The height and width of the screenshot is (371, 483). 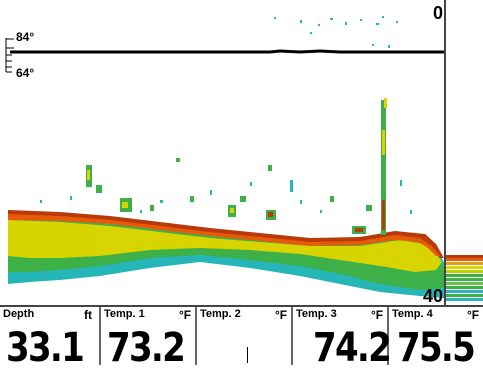 I want to click on water-temperature-trace, so click(x=227, y=51).